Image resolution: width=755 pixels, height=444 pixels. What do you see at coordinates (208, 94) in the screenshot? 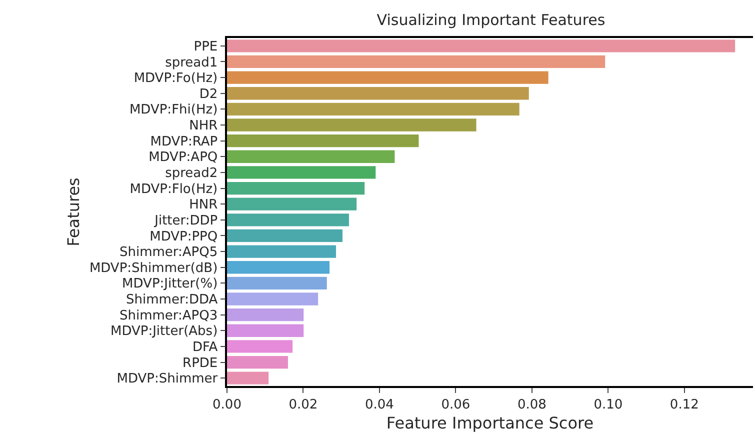
I see `y-tick-label: D2` at bounding box center [208, 94].